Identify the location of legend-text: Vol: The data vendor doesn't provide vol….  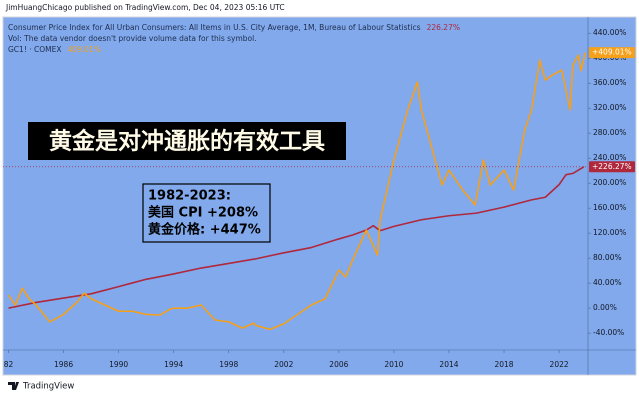
(132, 38).